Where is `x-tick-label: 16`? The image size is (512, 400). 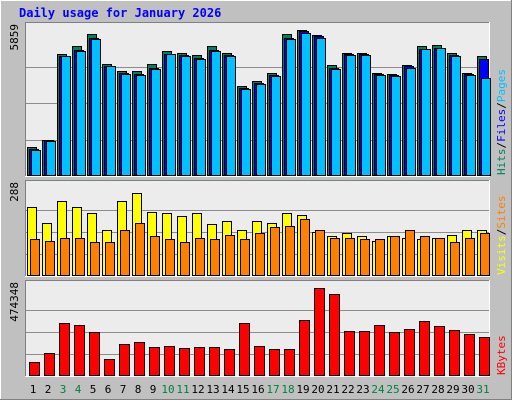
x-tick-label: 16 is located at coordinates (257, 389).